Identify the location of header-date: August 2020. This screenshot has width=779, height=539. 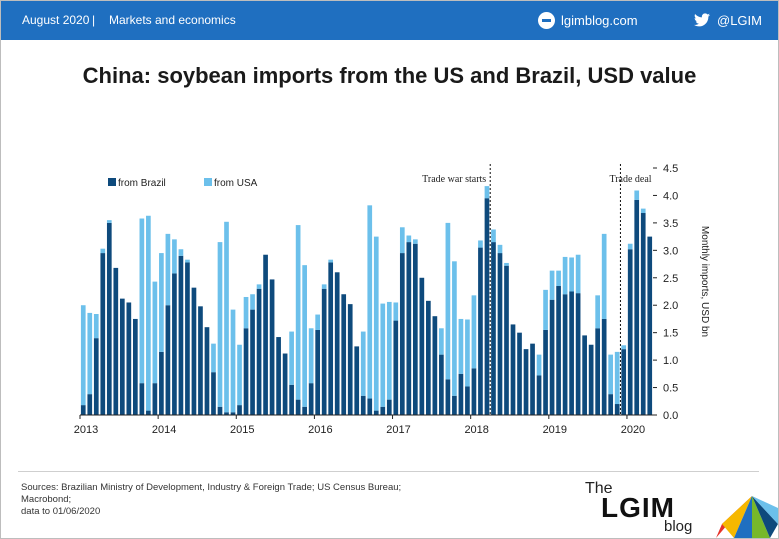
(56, 20).